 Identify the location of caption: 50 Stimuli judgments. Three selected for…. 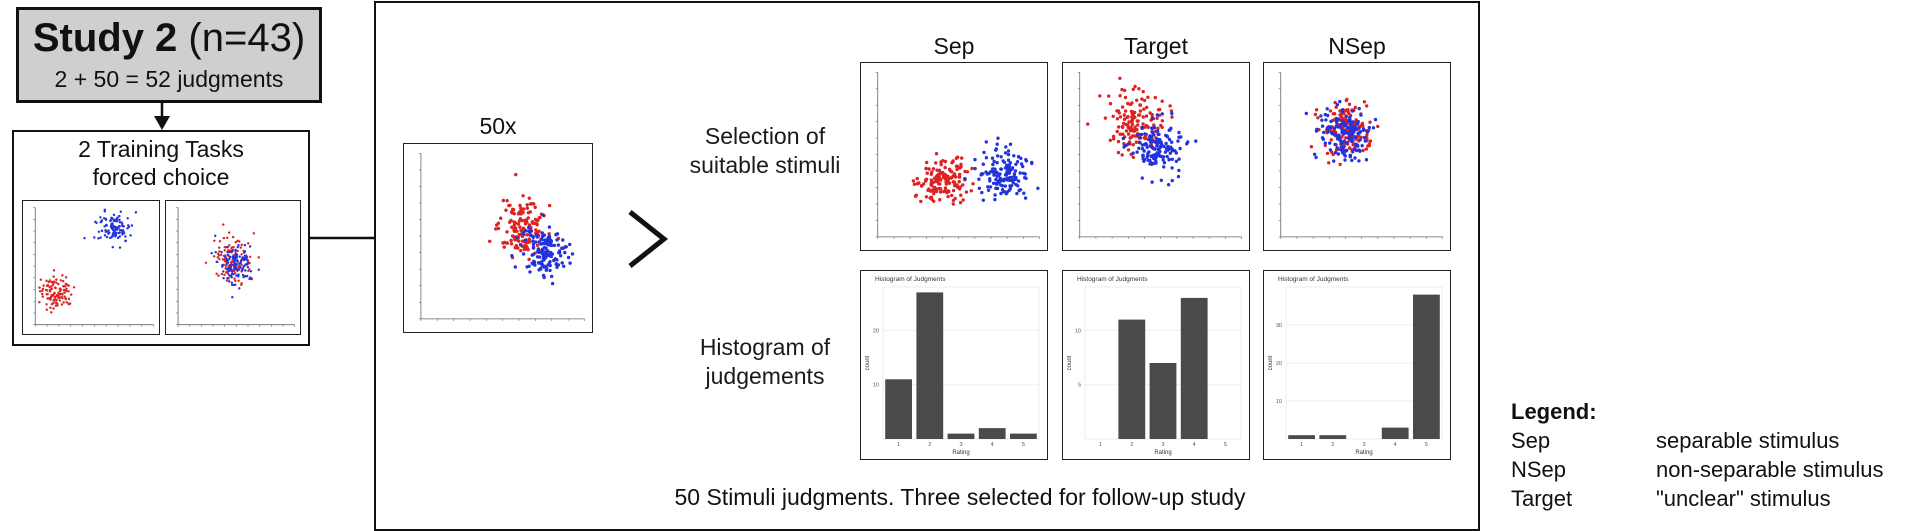
(960, 497).